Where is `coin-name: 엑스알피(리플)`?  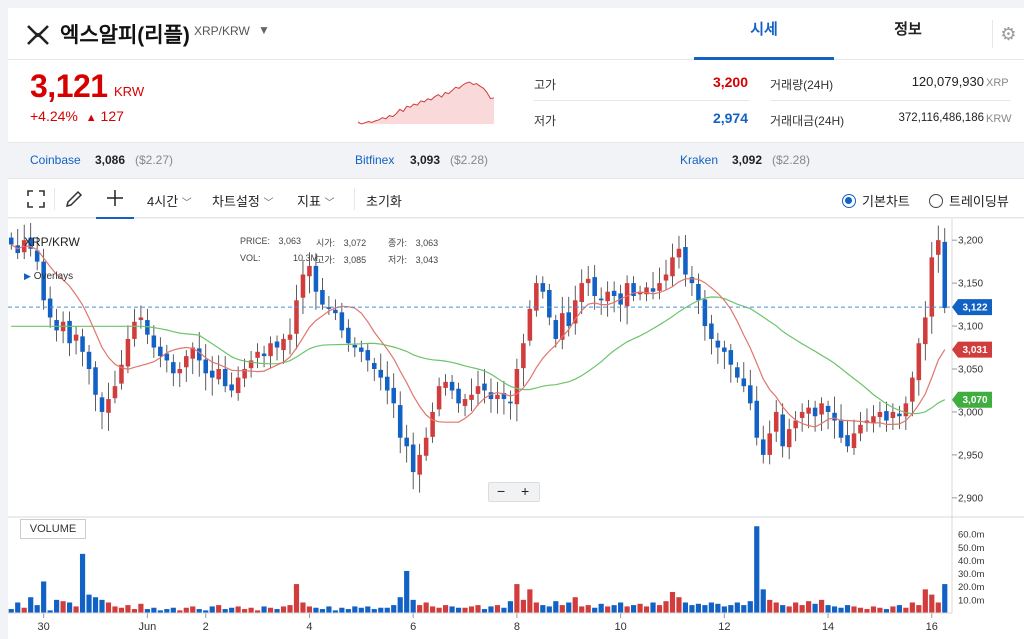 coin-name: 엑스알피(리플) is located at coordinates (125, 35).